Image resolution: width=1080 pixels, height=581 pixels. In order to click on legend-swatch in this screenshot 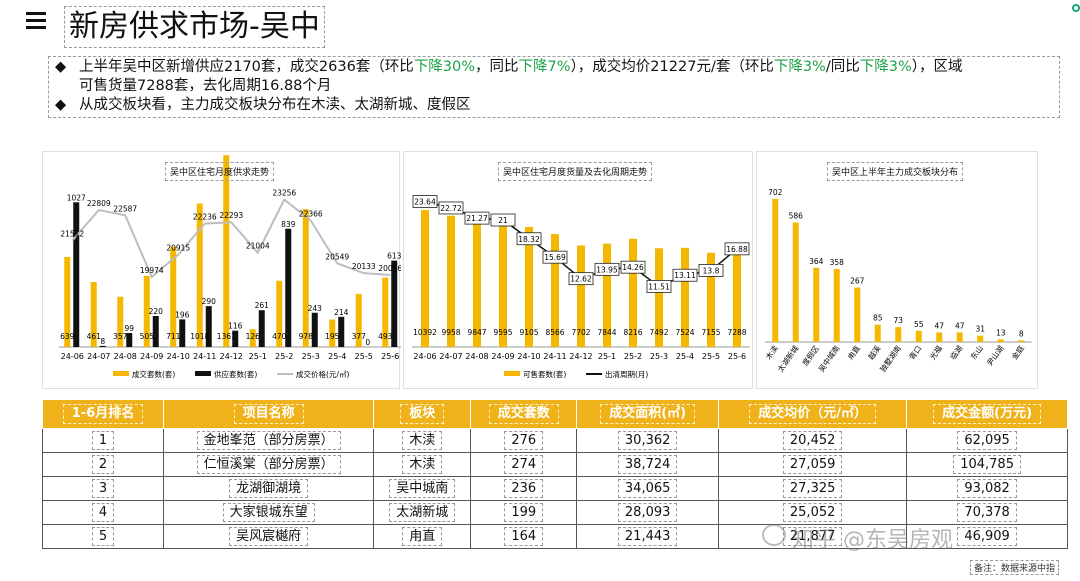, I will do `click(203, 373)`.